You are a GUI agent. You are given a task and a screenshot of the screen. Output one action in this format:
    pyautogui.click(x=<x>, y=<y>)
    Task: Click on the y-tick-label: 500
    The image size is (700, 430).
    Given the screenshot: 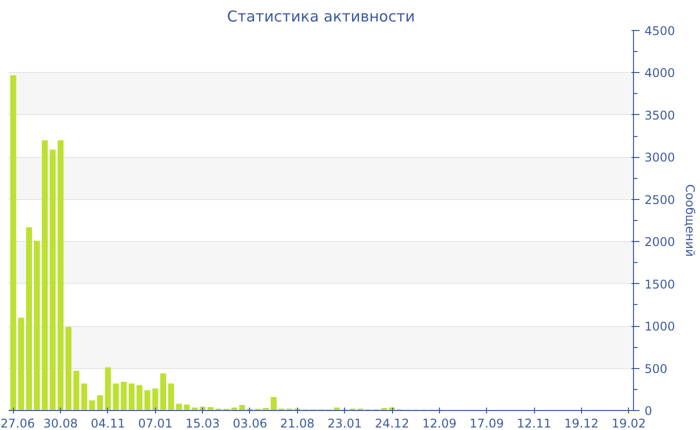 What is the action you would take?
    pyautogui.click(x=656, y=369)
    